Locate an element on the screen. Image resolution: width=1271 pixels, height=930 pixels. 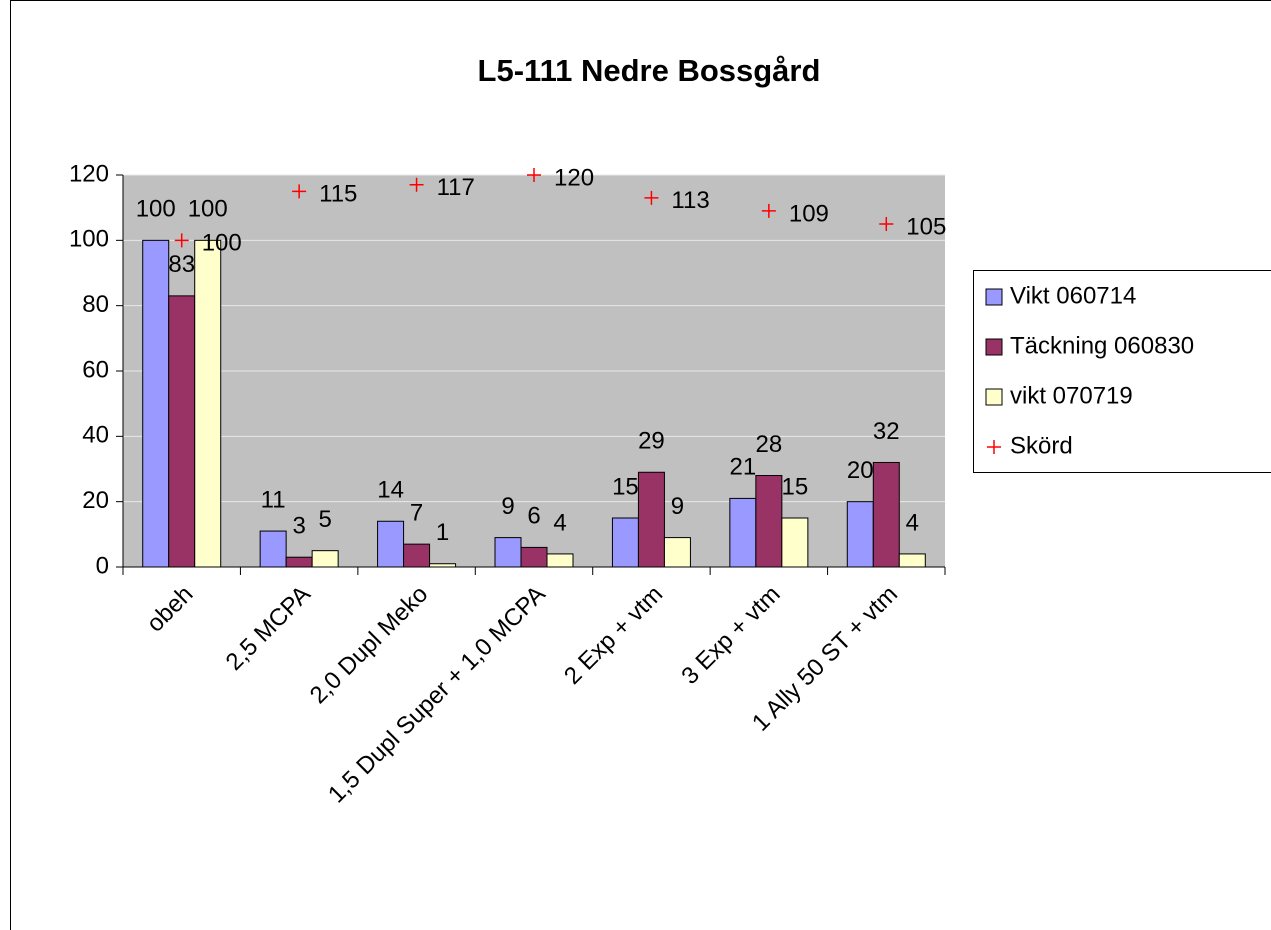
y-tick-label: 80 is located at coordinates (95, 304).